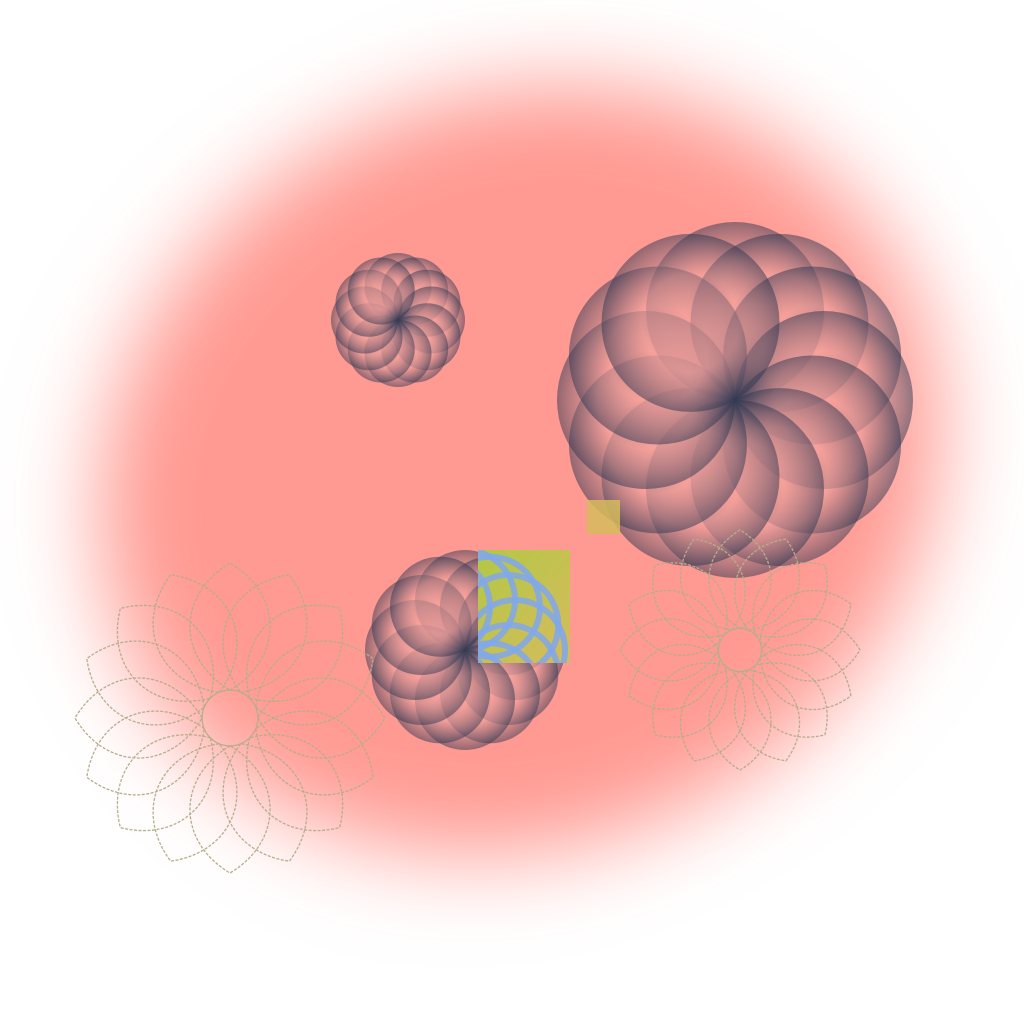 The height and width of the screenshot is (1024, 1024). I want to click on rosette-small-top-petal, so click(381, 291).